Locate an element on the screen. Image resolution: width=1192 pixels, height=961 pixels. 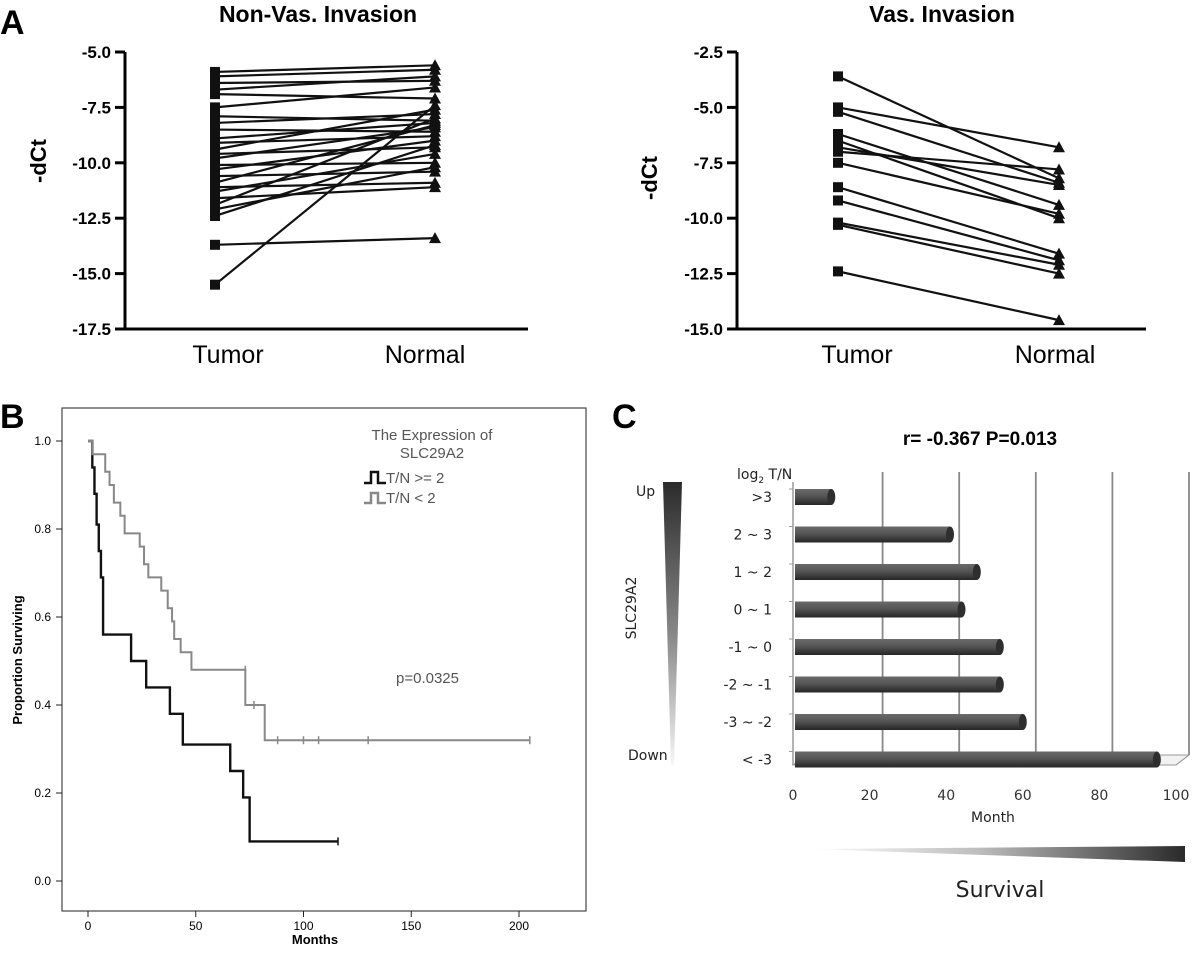
y-tick-label: -10.0 is located at coordinates (91, 163).